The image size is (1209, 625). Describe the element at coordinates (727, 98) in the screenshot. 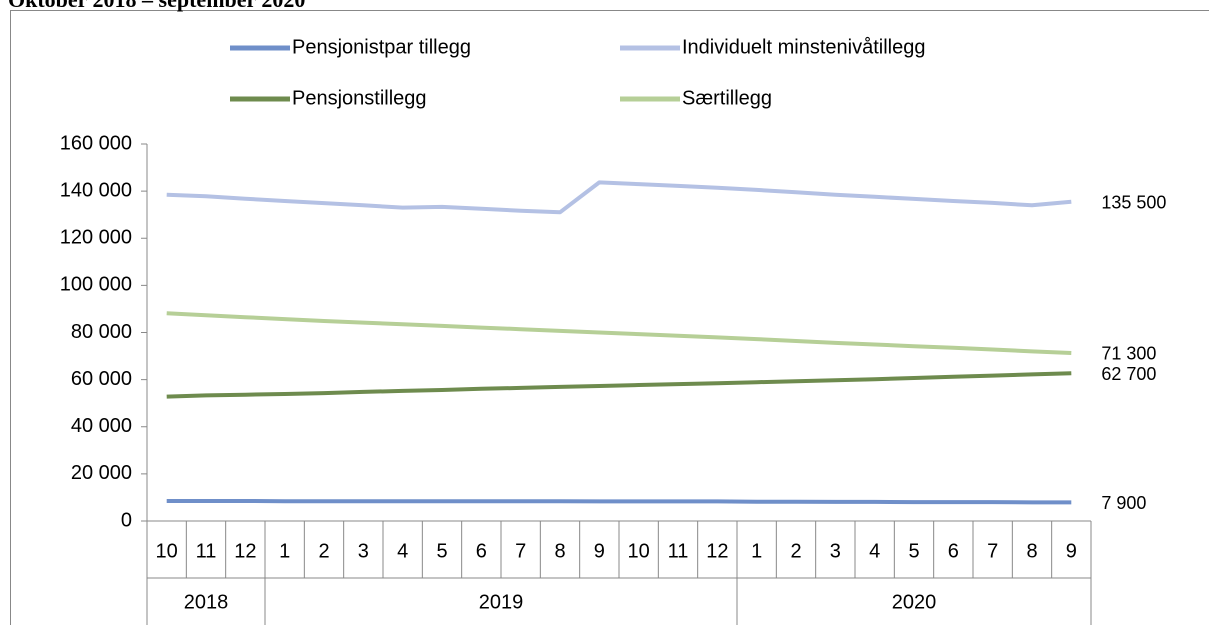

I see `legend-label: Særtillegg` at that location.